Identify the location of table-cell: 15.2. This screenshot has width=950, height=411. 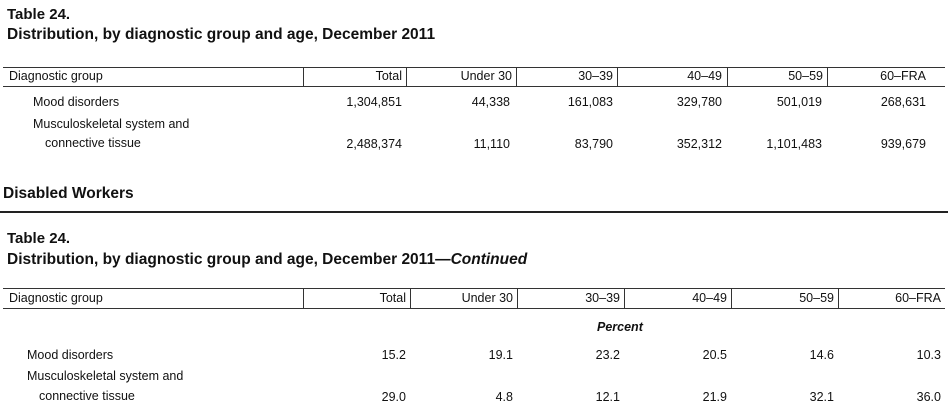
(393, 355).